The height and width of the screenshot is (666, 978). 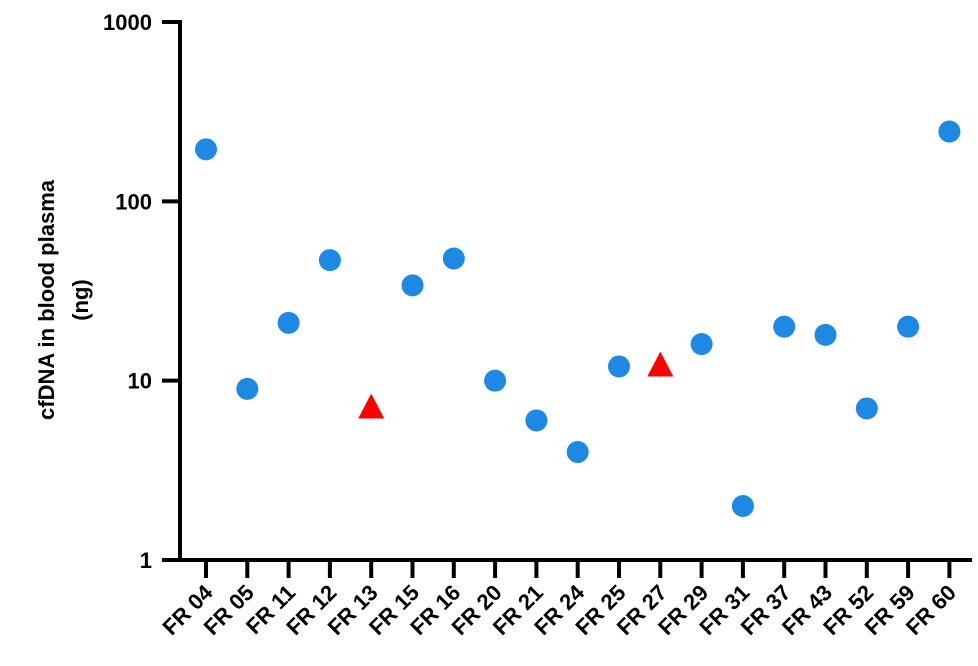 I want to click on y-tick-label: 1, so click(x=146, y=560).